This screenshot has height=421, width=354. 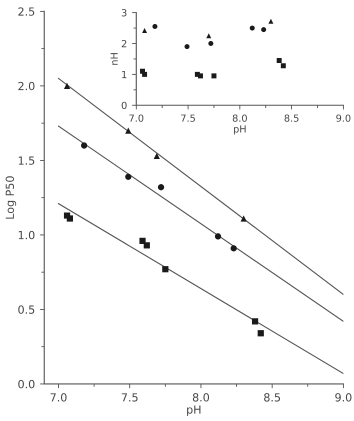 What do you see at coordinates (26, 309) in the screenshot?
I see `y-tick-label: 0.5` at bounding box center [26, 309].